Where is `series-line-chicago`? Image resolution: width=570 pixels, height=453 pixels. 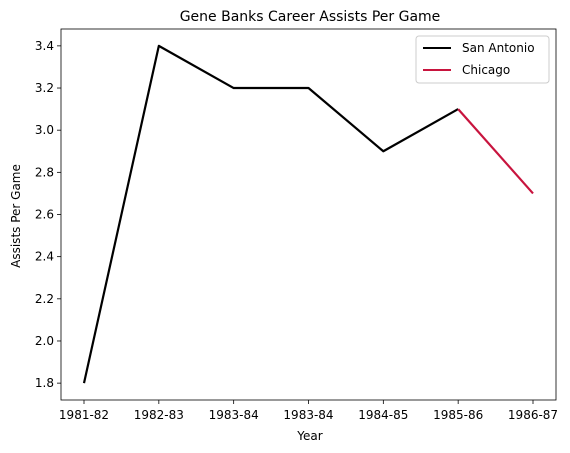 series-line-chicago is located at coordinates (495, 151).